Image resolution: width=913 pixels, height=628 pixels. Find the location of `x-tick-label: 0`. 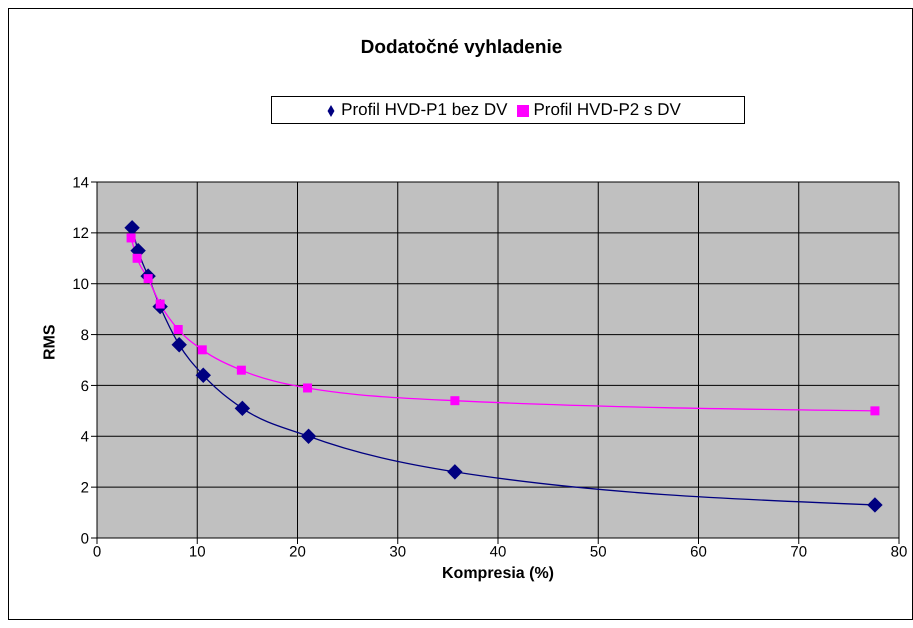

x-tick-label: 0 is located at coordinates (97, 552).